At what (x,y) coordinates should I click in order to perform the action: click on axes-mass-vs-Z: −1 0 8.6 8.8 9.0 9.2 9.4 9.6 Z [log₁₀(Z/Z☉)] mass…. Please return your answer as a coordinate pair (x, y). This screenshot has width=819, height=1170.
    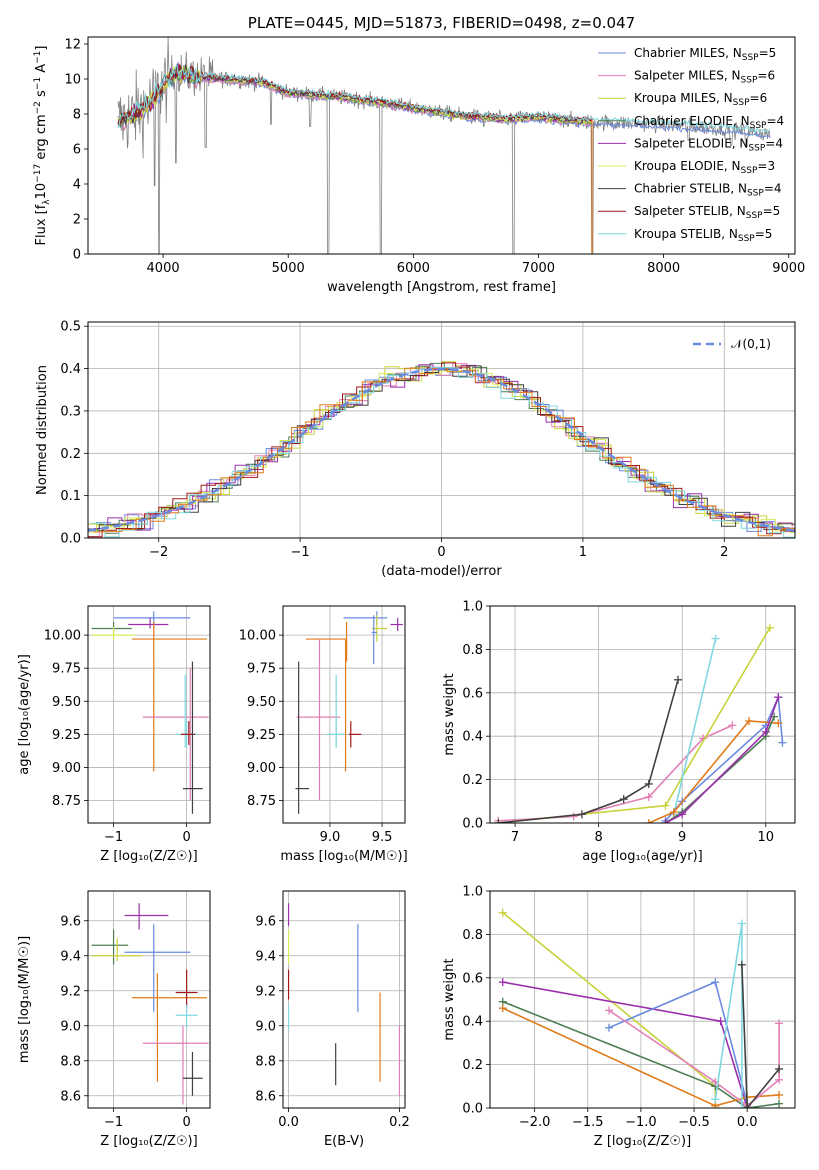
    Looking at the image, I should click on (114, 1019).